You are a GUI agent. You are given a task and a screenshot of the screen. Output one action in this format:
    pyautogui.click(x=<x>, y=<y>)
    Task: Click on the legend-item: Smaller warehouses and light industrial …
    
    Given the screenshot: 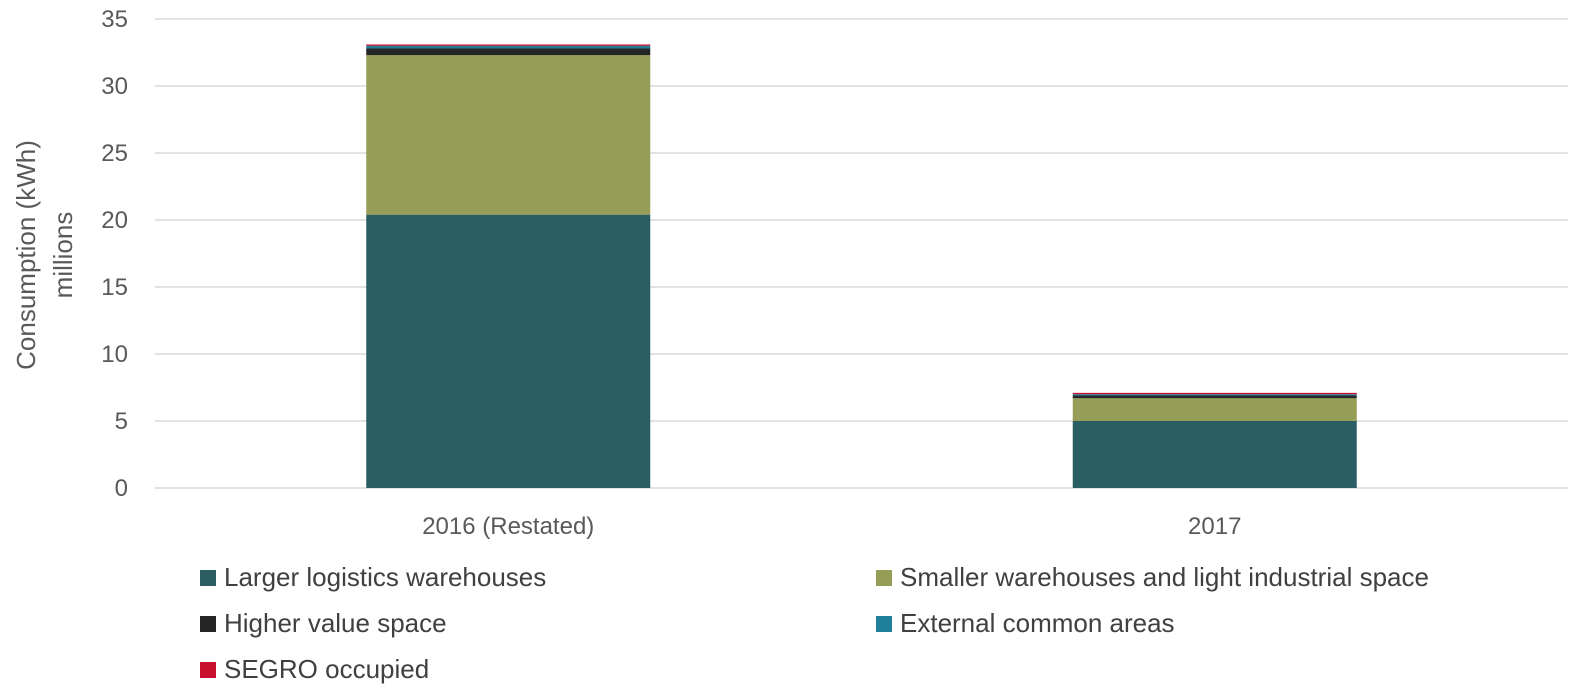 What is the action you would take?
    pyautogui.click(x=1152, y=577)
    